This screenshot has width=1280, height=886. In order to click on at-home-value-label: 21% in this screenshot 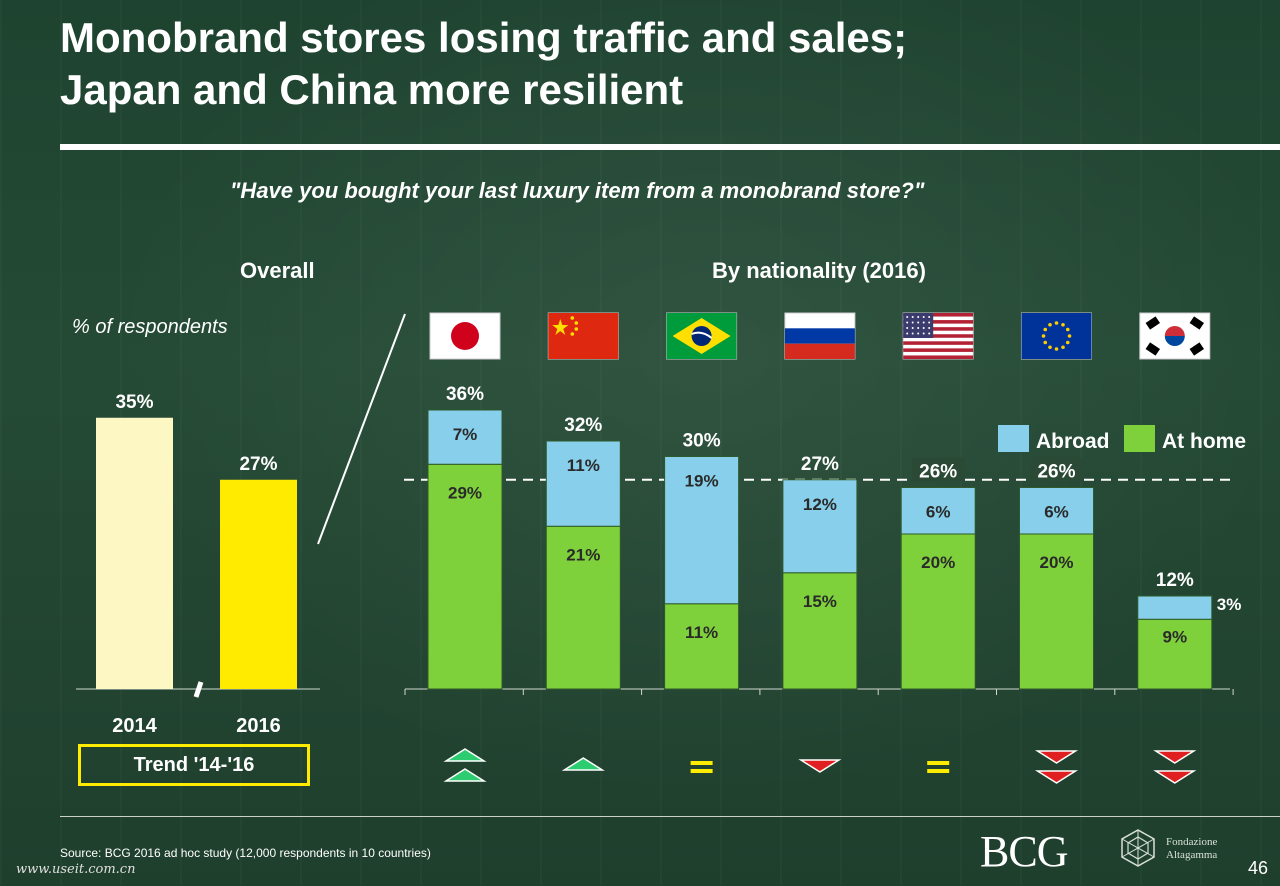, I will do `click(583, 554)`.